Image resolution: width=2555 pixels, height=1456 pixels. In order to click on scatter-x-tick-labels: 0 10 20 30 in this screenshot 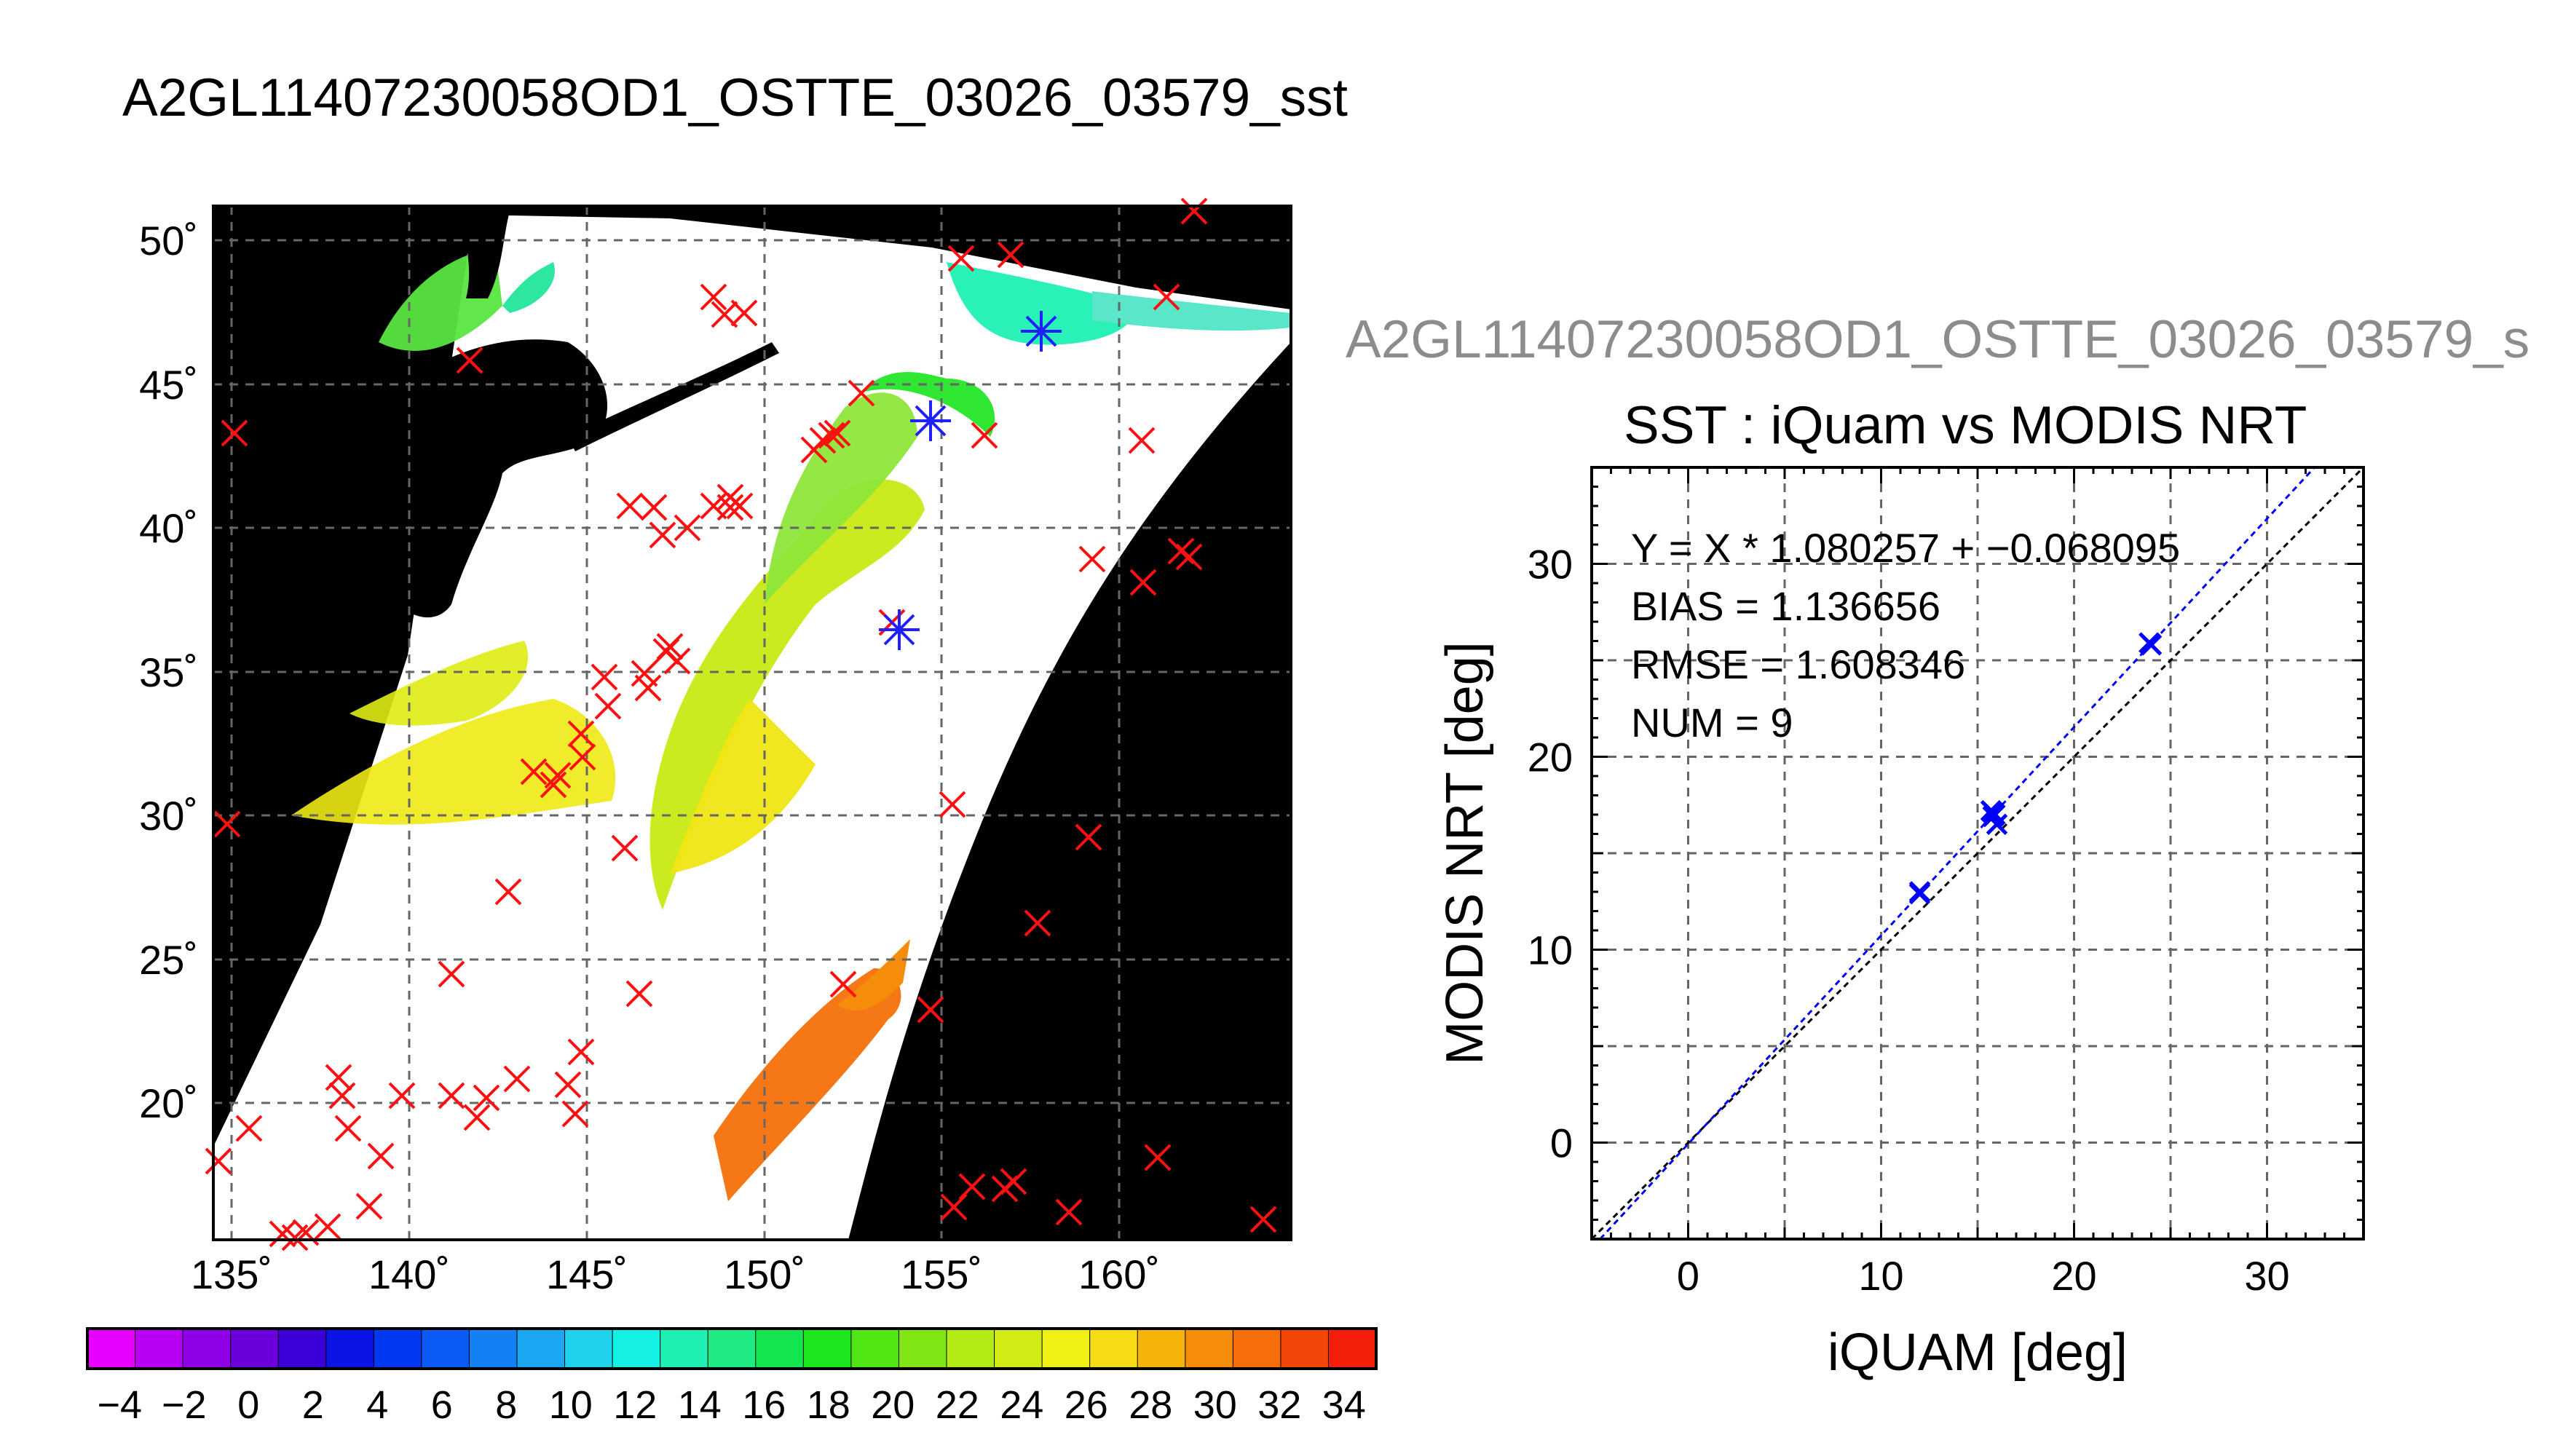, I will do `click(1983, 1276)`.